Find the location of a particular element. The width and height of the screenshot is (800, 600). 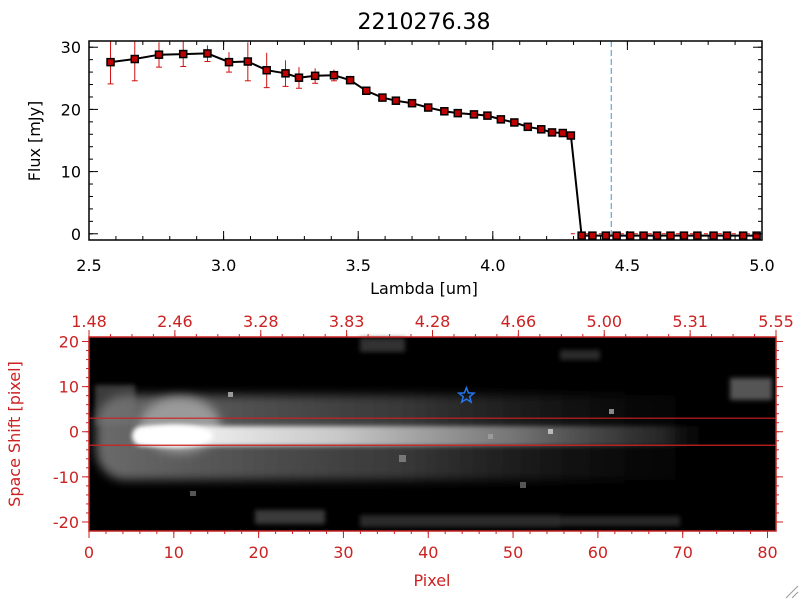

x-tick-label: 50 is located at coordinates (513, 552).